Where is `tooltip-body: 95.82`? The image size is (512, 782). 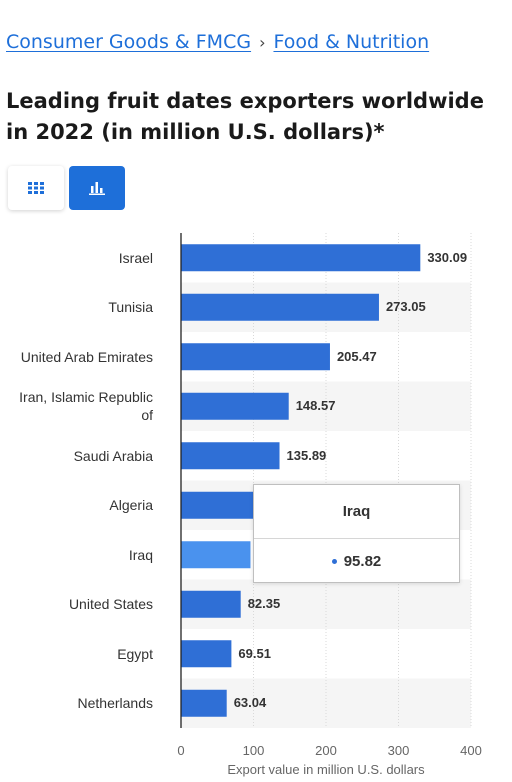
tooltip-body: 95.82 is located at coordinates (356, 561).